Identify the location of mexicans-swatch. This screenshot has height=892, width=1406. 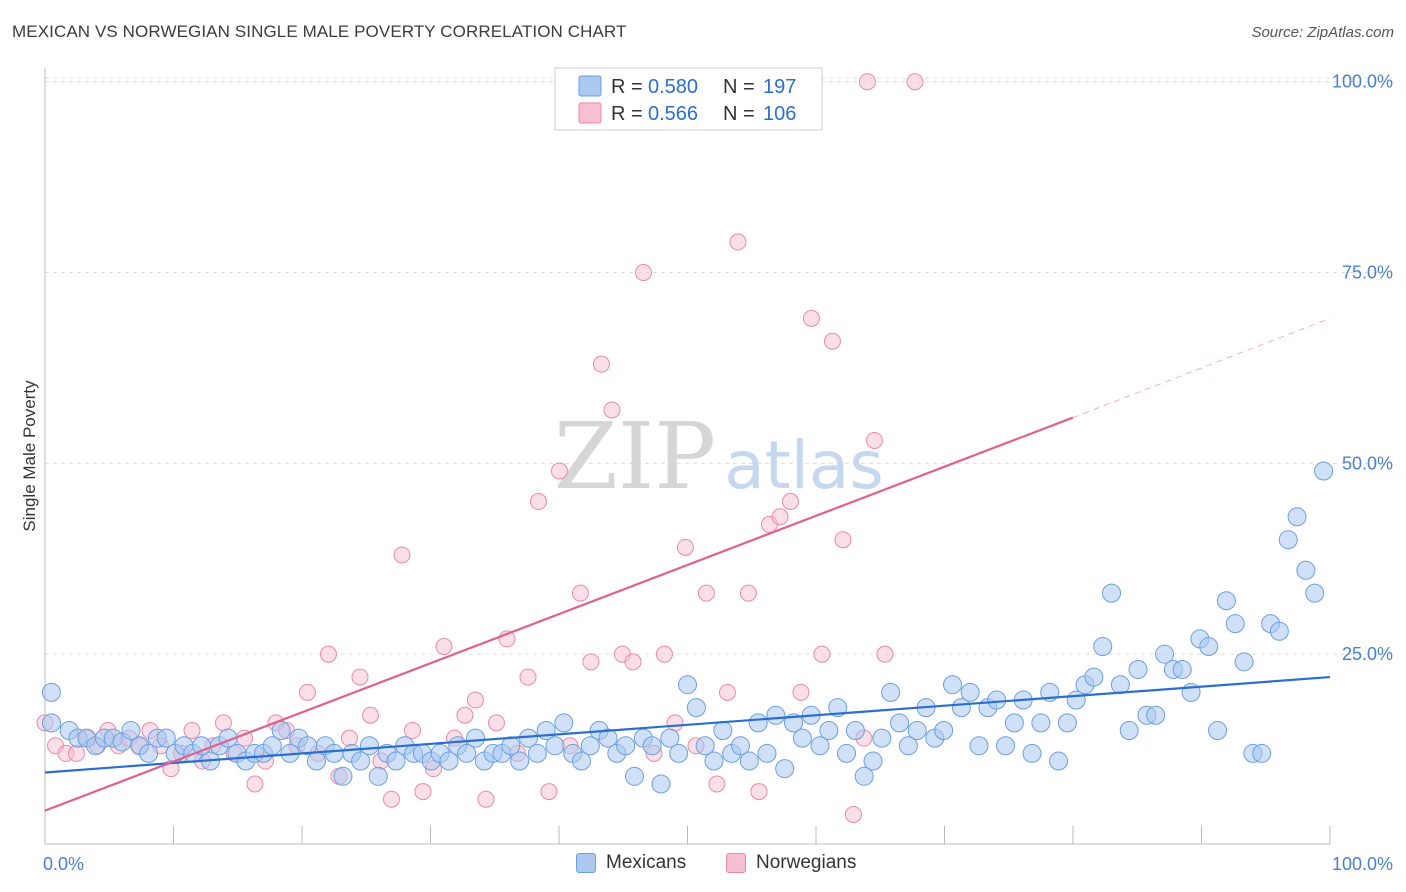
(586, 863).